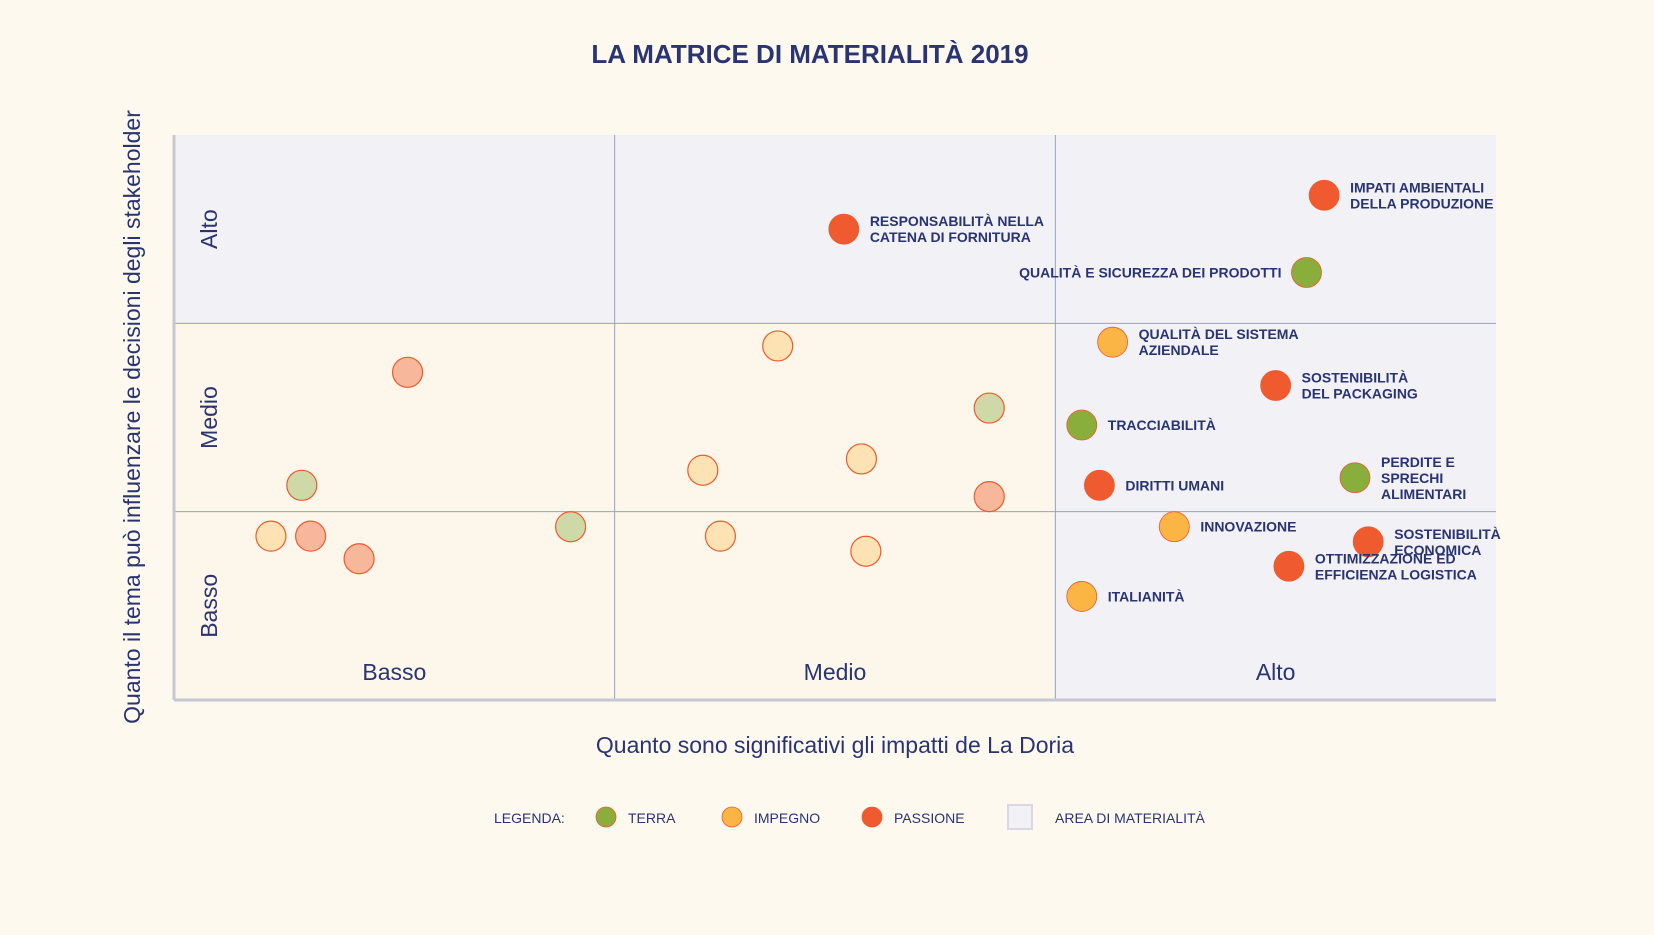 This screenshot has height=935, width=1654. Describe the element at coordinates (1385, 558) in the screenshot. I see `point-label-line: OTTIMIZZAZIONE ED` at that location.